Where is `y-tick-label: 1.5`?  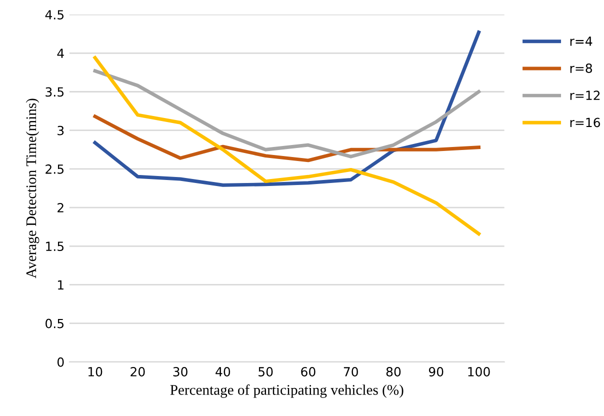 y-tick-label: 1.5 is located at coordinates (55, 247).